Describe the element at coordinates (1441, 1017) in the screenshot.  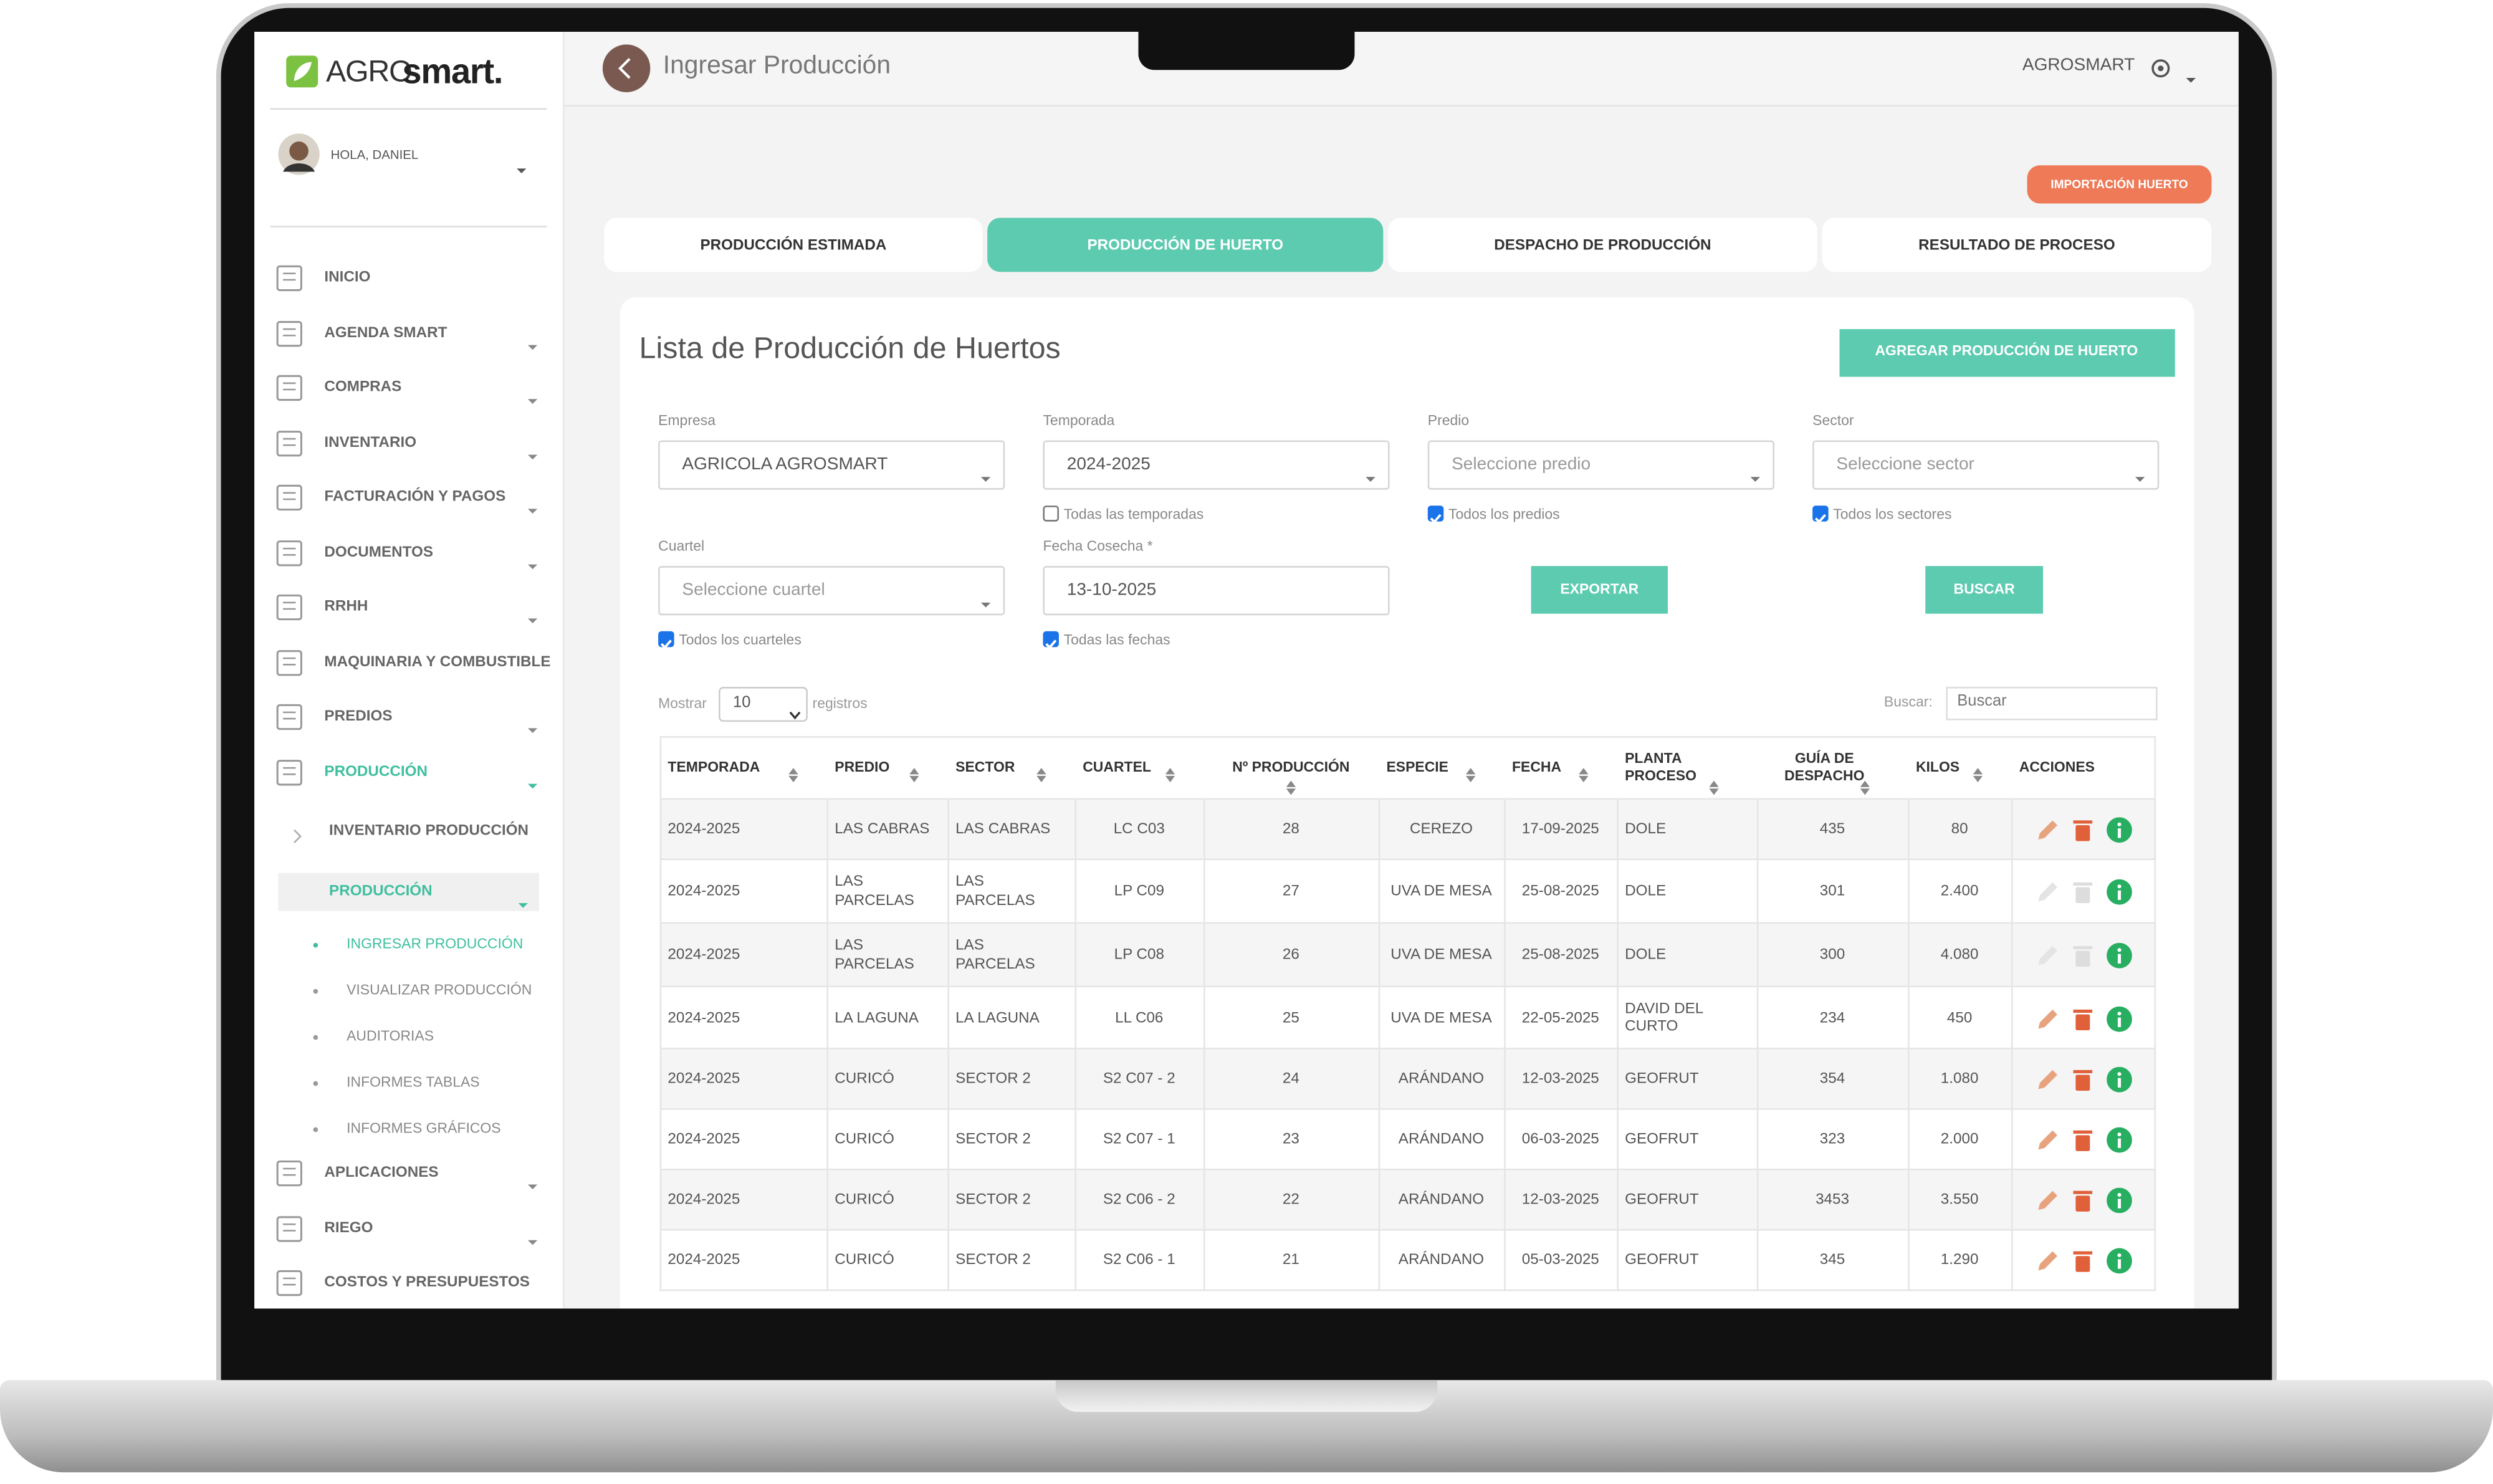
I see `table-cell: UVA DE MESA` at that location.